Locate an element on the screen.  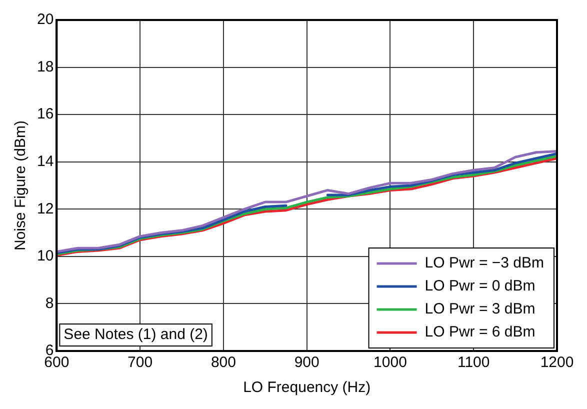
annotation: See Notes (1) and (2) is located at coordinates (136, 335).